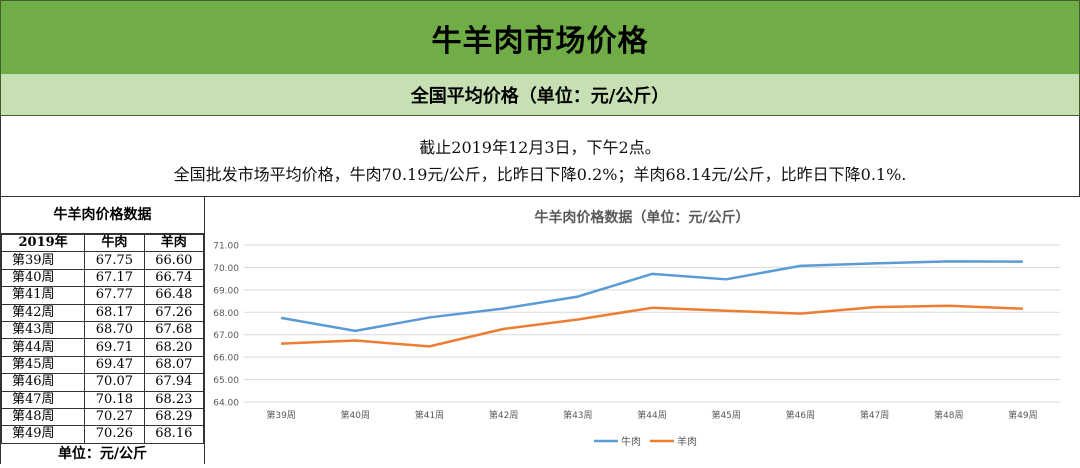 The height and width of the screenshot is (468, 1080). I want to click on cell-mutton: 66.48, so click(174, 295).